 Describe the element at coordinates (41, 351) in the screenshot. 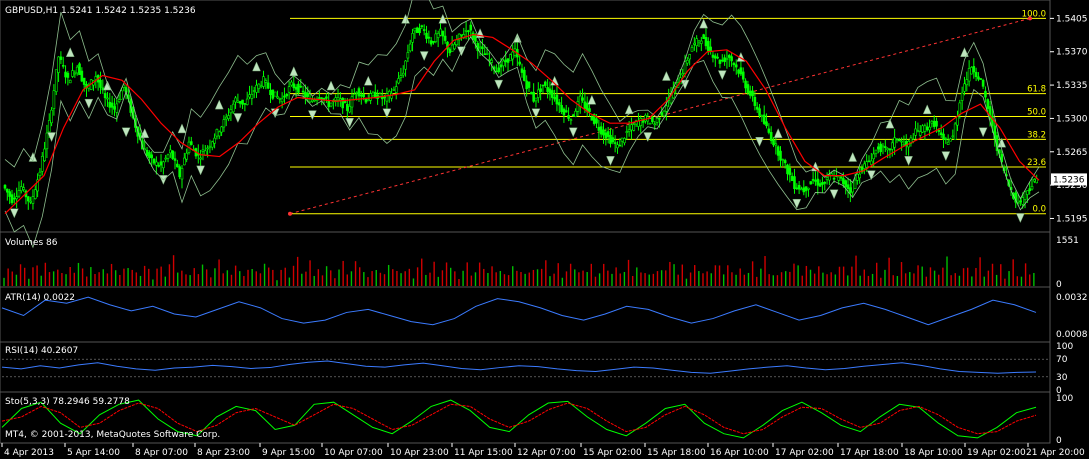

I see `rsi-title: RSI(14) 40.2607` at that location.